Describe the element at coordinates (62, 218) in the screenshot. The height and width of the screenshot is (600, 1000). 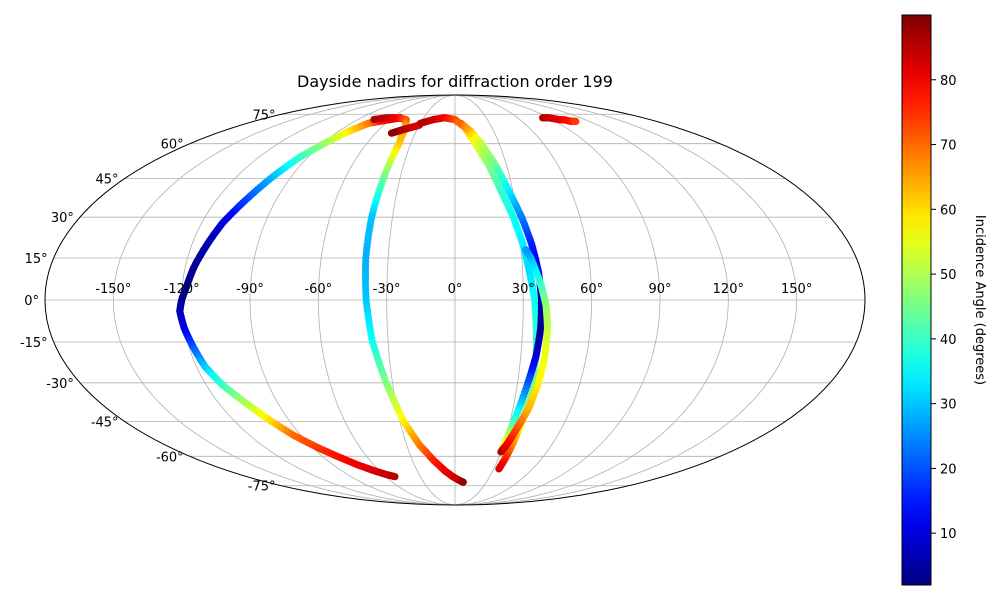
I see `latitude-tick-label: 30°` at that location.